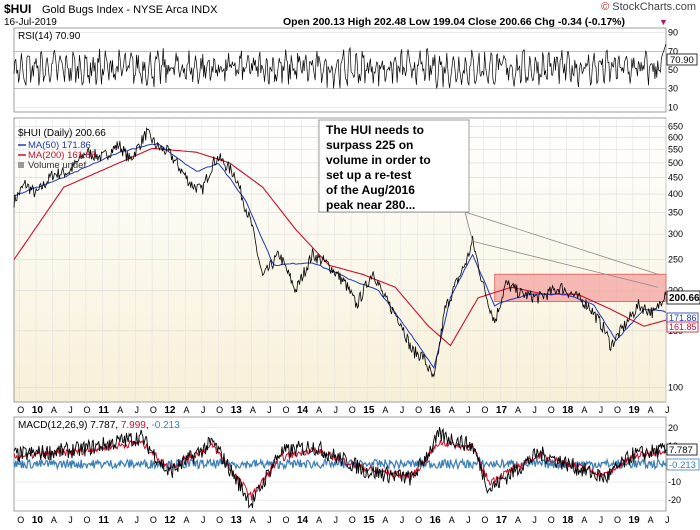 The width and height of the screenshot is (700, 530). Describe the element at coordinates (502, 410) in the screenshot. I see `x-tick-label: 17` at that location.